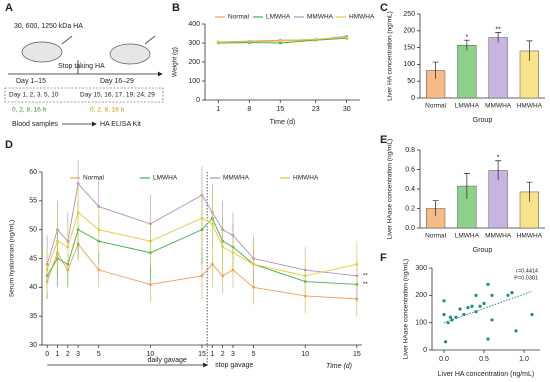 The height and width of the screenshot is (382, 550). I want to click on phase-label: daily gavage, so click(167, 360).